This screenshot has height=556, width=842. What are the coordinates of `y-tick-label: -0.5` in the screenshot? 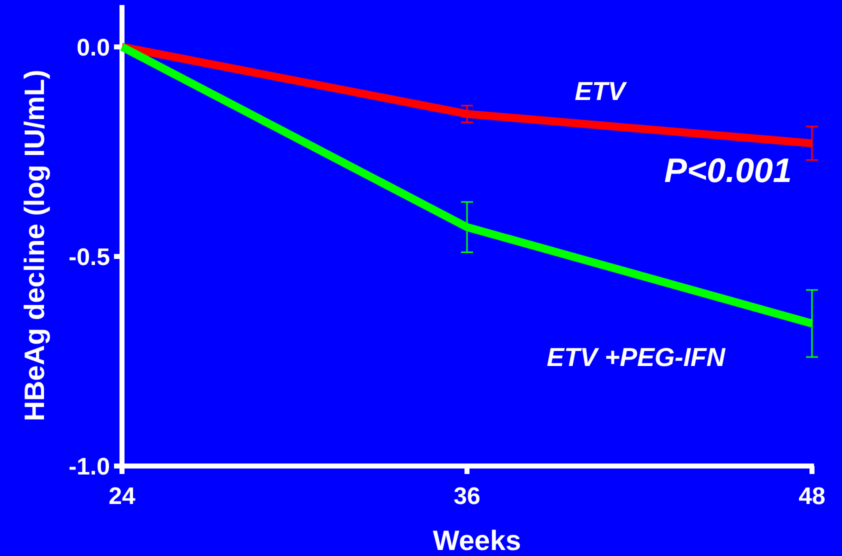 It's located at (89, 257).